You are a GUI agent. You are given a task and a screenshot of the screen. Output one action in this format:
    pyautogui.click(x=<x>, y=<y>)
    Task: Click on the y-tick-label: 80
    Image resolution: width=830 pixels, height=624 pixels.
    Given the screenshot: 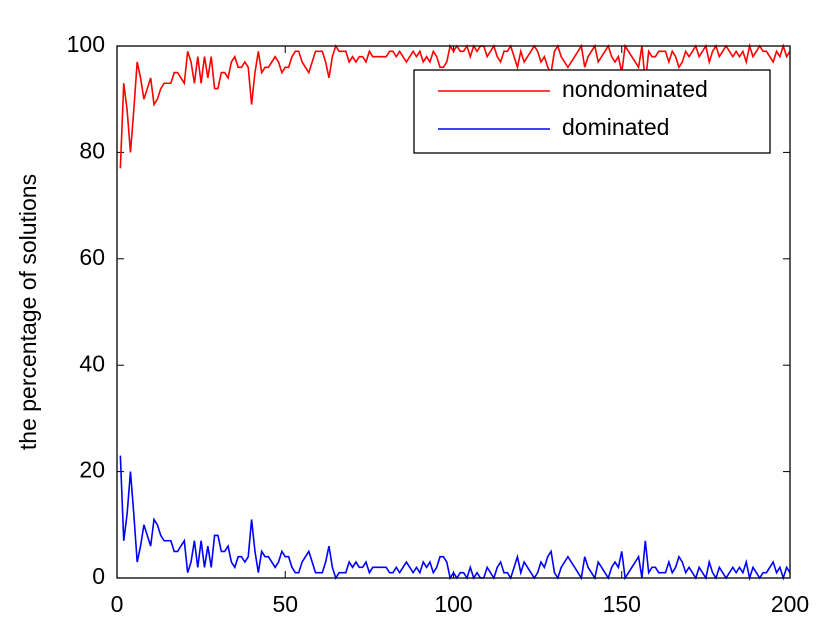 What is the action you would take?
    pyautogui.click(x=92, y=150)
    